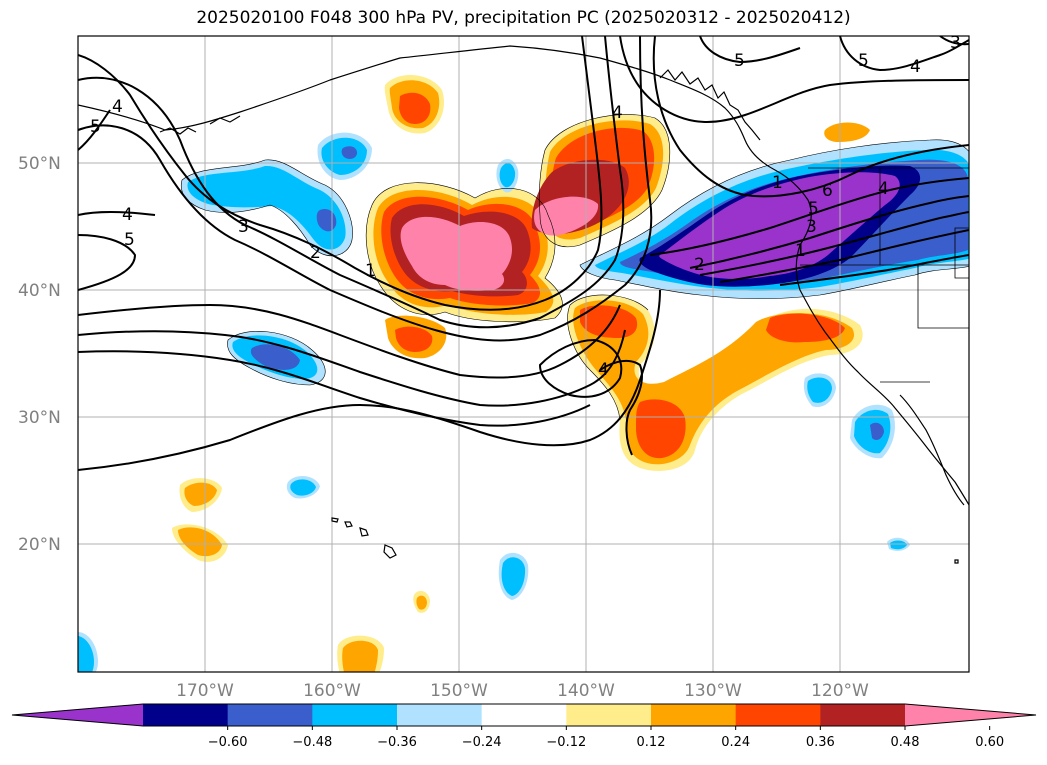 The height and width of the screenshot is (765, 1047). I want to click on lon-label: 160°W, so click(332, 691).